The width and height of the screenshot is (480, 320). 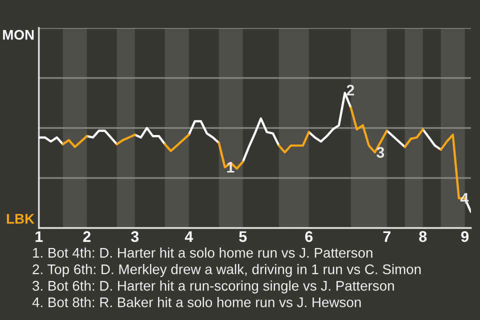 I want to click on x-tick-label: 6, so click(x=309, y=236).